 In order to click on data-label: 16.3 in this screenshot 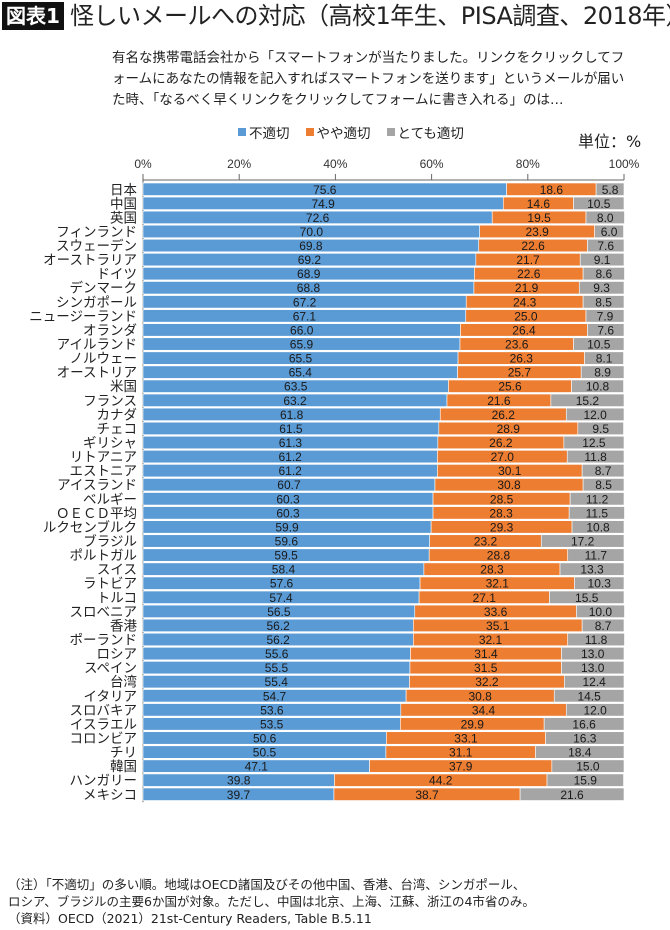, I will do `click(585, 738)`.